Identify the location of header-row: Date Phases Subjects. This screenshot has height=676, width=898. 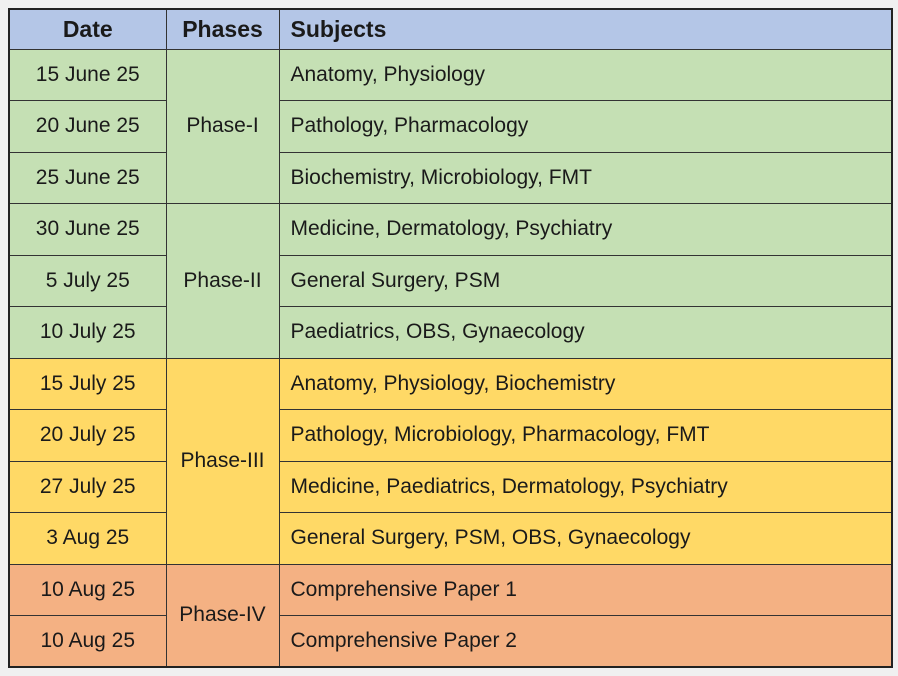
(450, 29).